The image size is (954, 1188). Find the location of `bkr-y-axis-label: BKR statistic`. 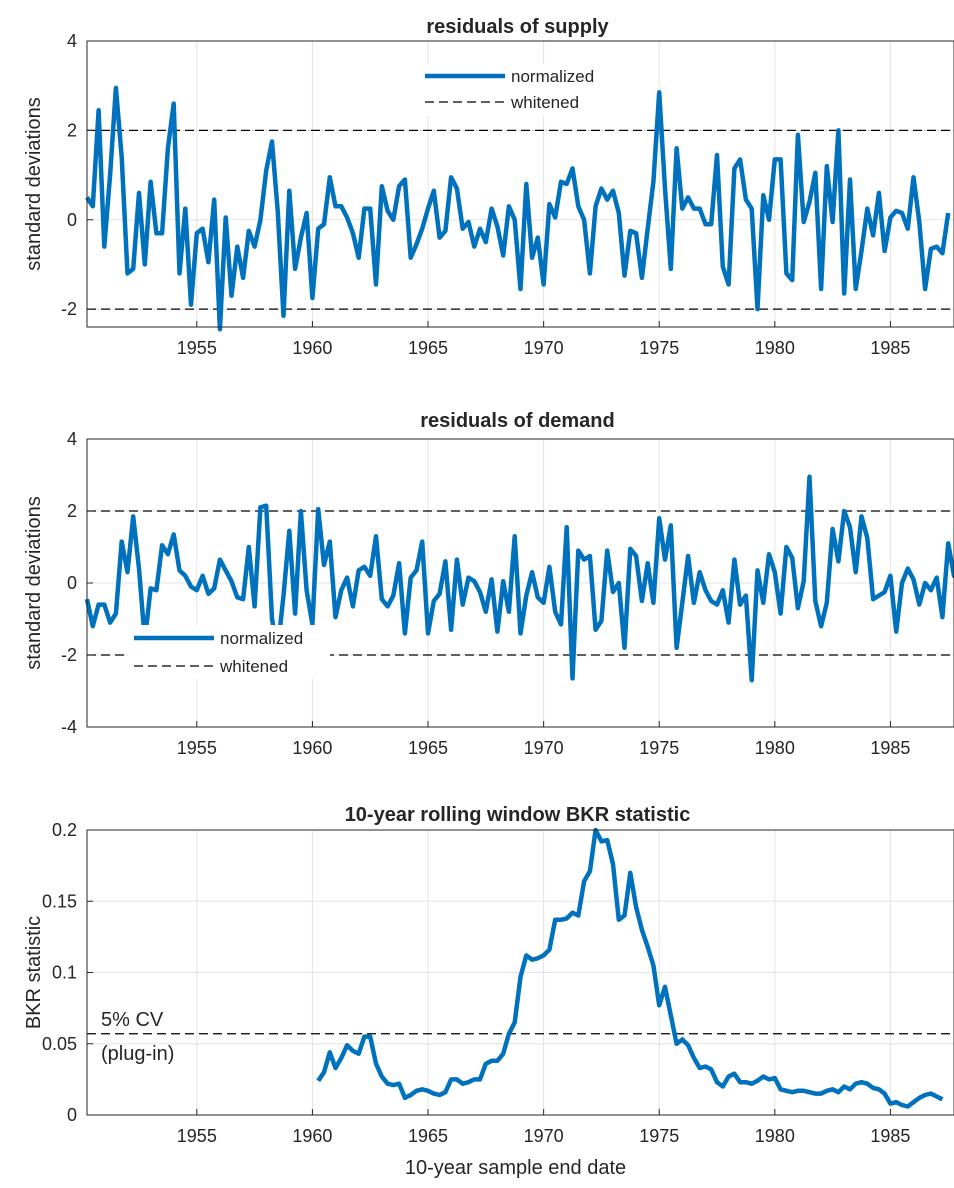

bkr-y-axis-label: BKR statistic is located at coordinates (34, 972).